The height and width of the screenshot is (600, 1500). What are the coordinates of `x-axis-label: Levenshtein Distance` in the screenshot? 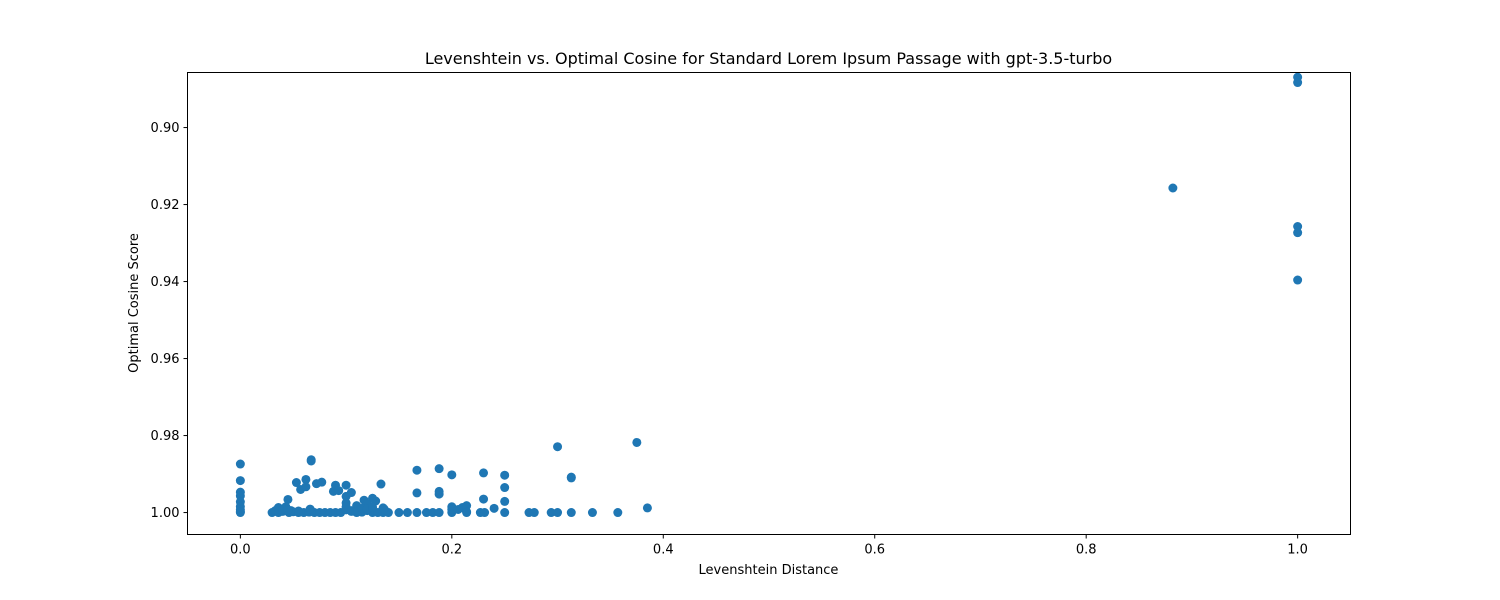 It's located at (769, 570).